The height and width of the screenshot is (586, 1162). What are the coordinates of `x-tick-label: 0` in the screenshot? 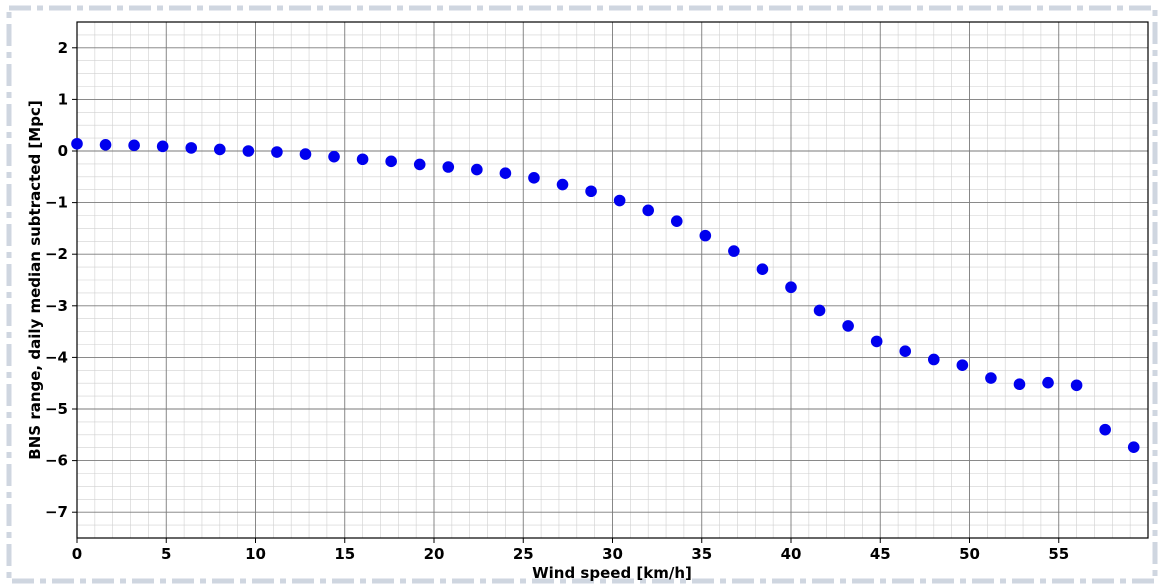 It's located at (77, 554).